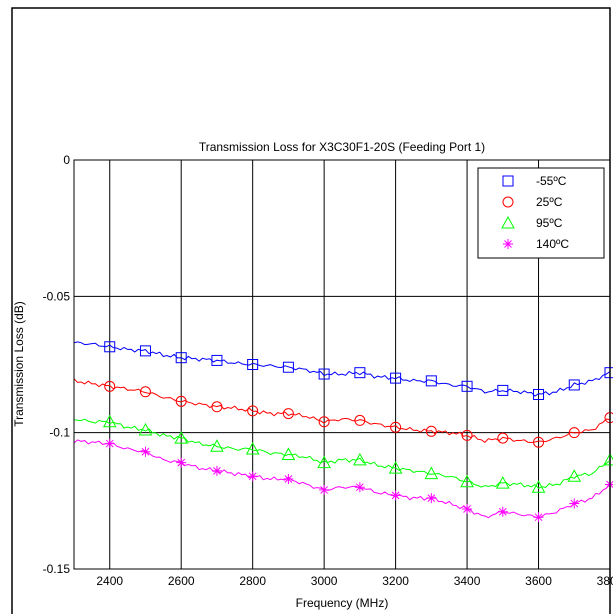 This screenshot has width=613, height=614. I want to click on x-tick-label: 2800, so click(252, 581).